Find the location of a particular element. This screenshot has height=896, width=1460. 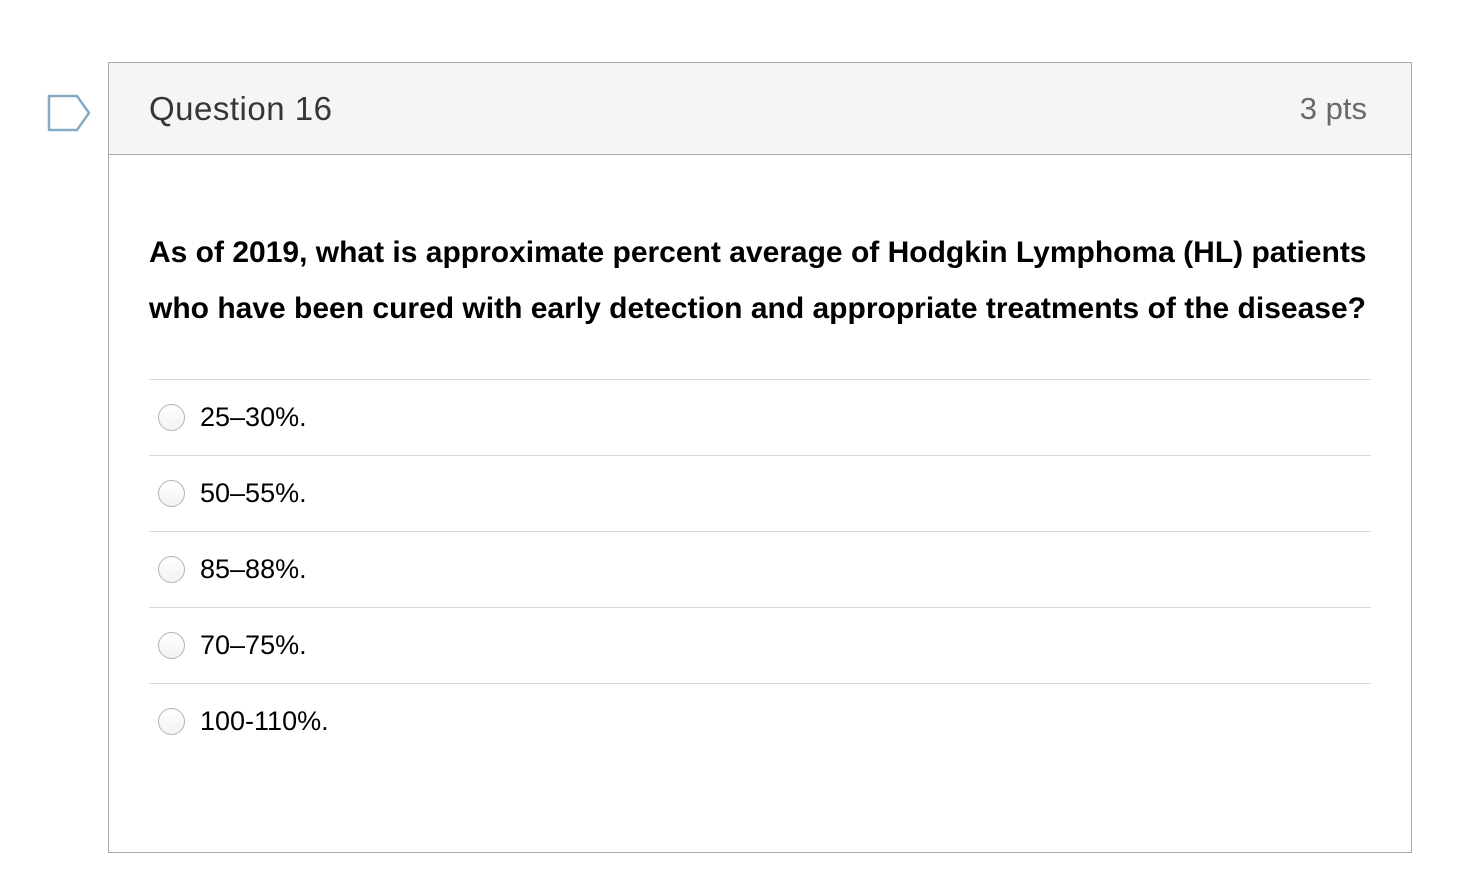

answer-option: 85–88%. is located at coordinates (760, 569).